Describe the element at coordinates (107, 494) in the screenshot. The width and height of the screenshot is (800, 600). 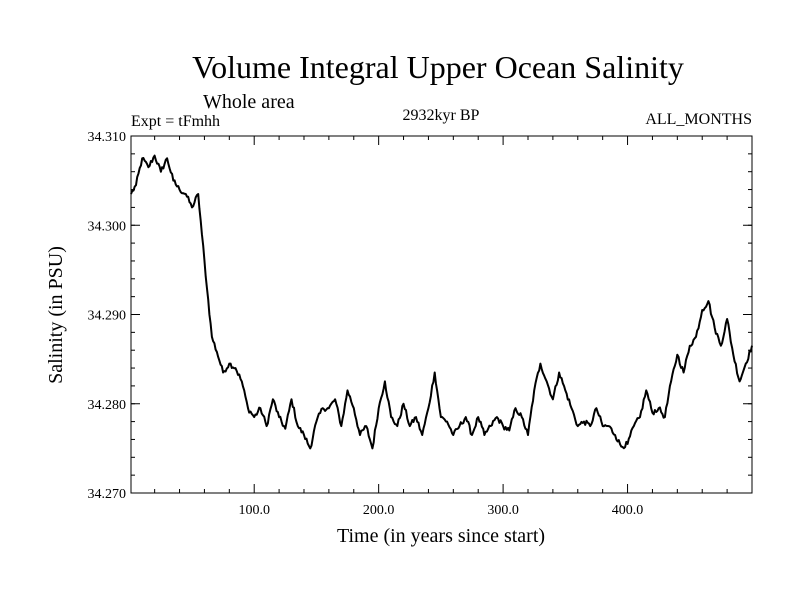
I see `y-tick-label: 34.270` at that location.